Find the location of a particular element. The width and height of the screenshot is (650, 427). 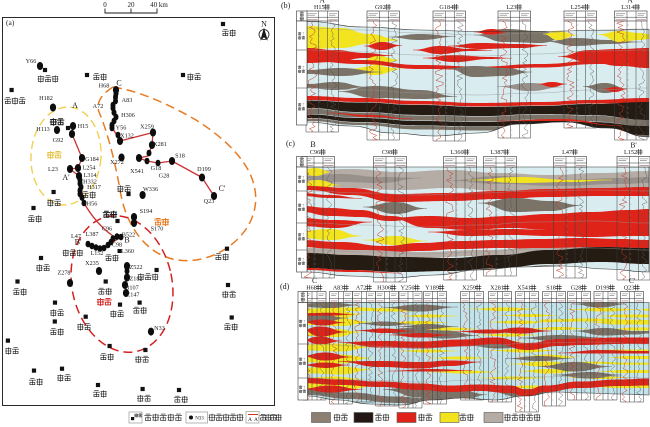

svg-text: Z147 is located at coordinates (132, 295).